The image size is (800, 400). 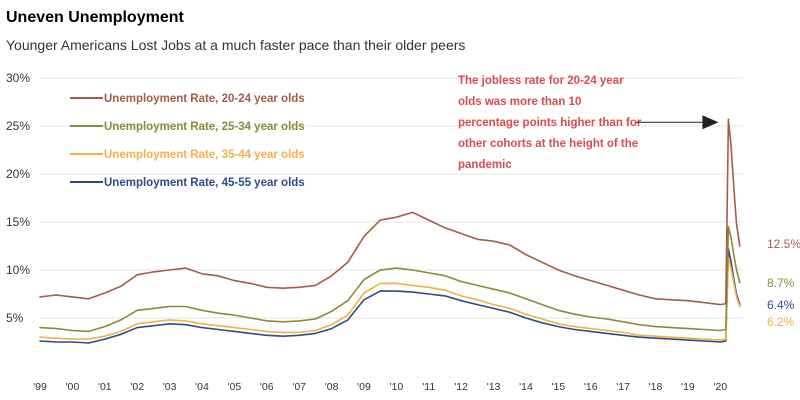 I want to click on x-tick-label: '09, so click(x=364, y=387).